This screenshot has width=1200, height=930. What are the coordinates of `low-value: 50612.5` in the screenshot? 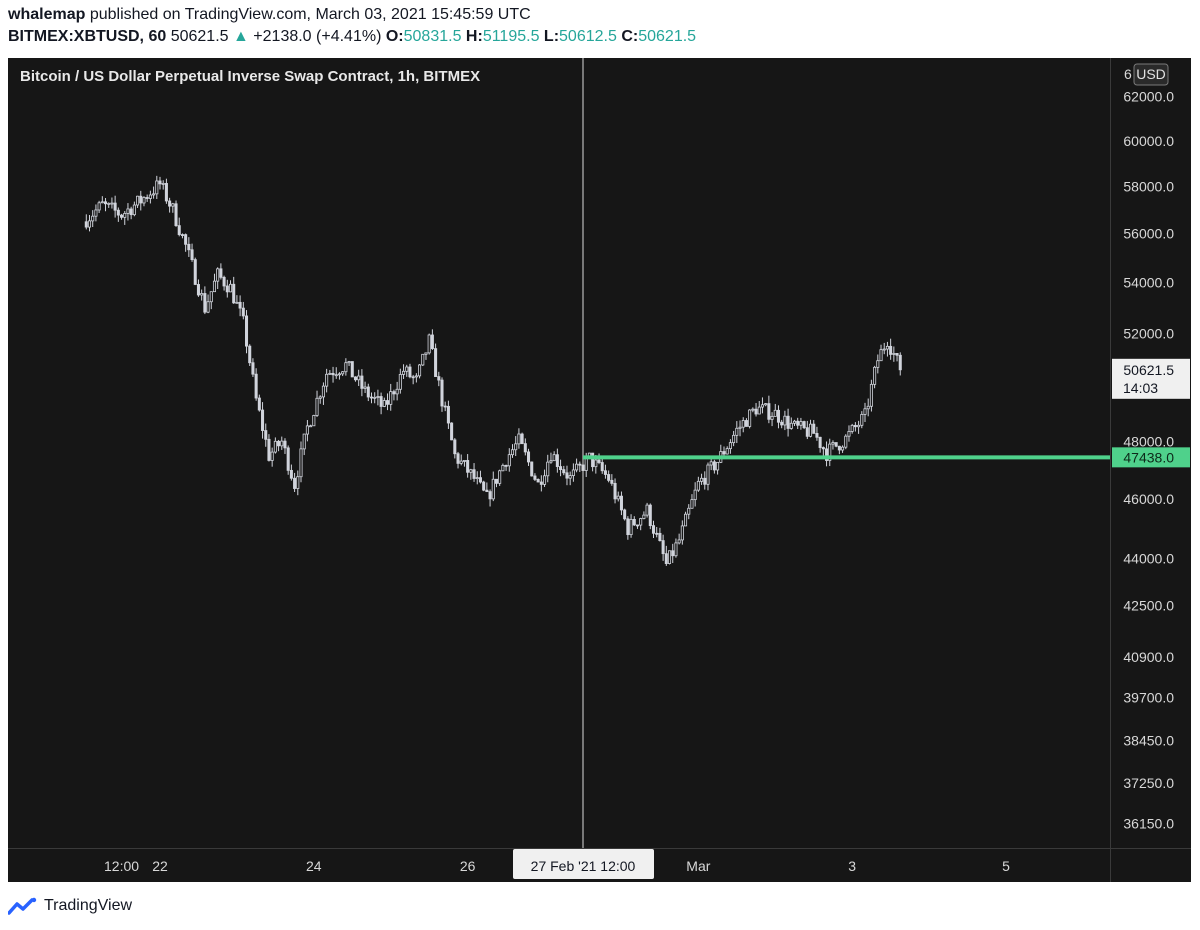 It's located at (588, 36).